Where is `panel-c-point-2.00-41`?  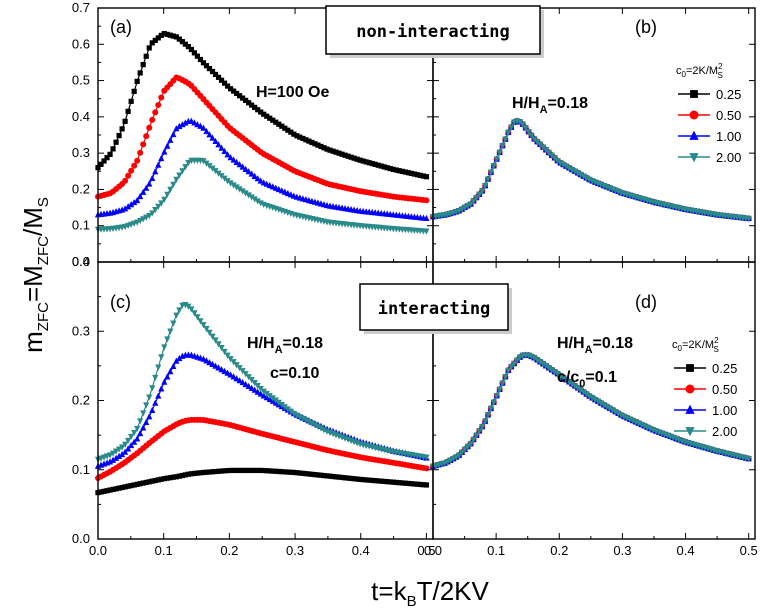 panel-c-point-2.00-41 is located at coordinates (221, 348).